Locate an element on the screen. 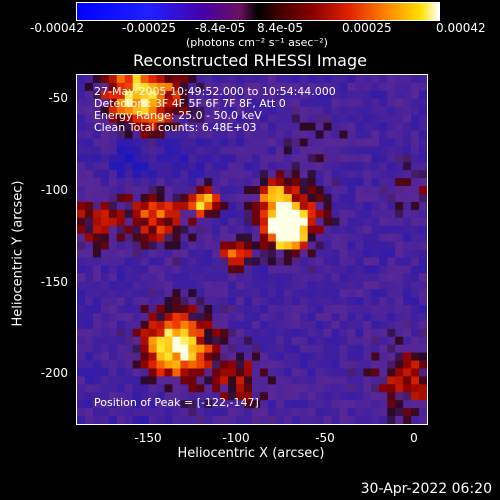 This screenshot has height=500, width=500. colorbar is located at coordinates (258, 11).